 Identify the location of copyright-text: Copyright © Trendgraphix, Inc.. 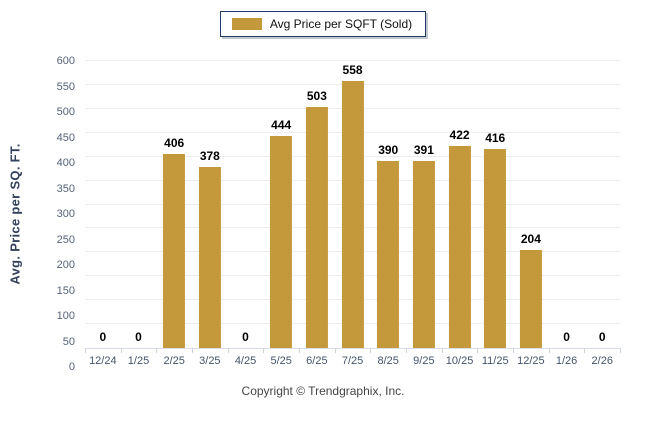
(323, 391).